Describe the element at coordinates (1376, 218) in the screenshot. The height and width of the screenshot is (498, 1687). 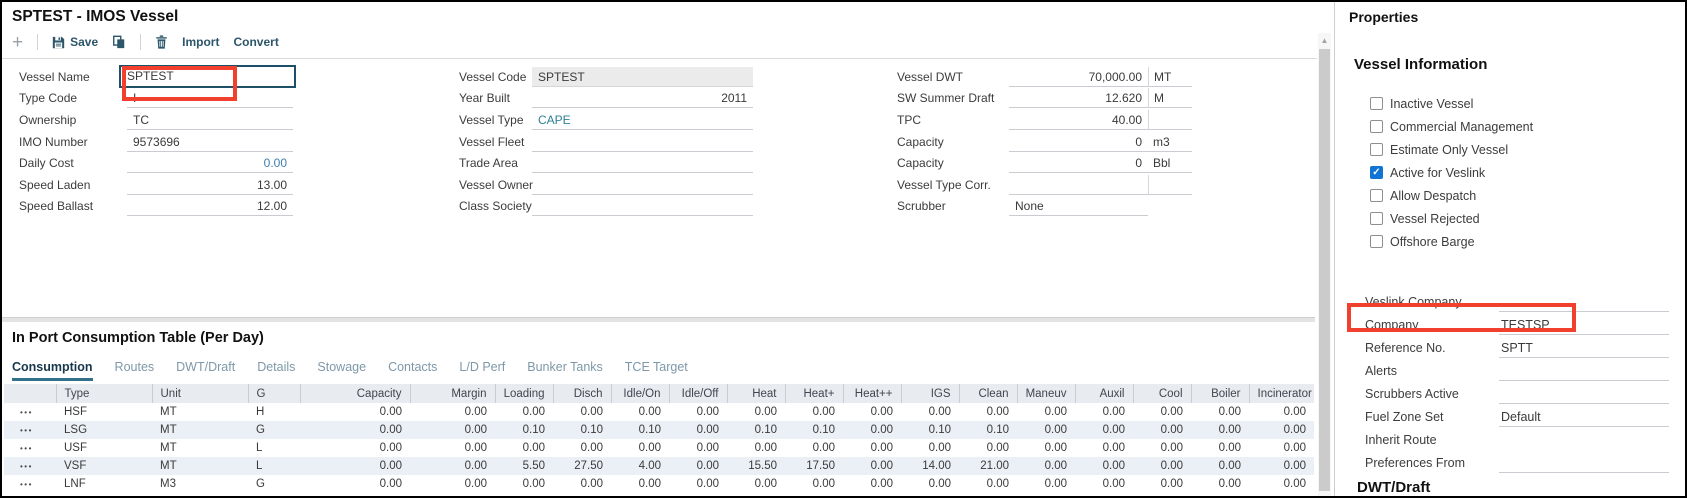
I see `checkbox-vessel-rejected` at that location.